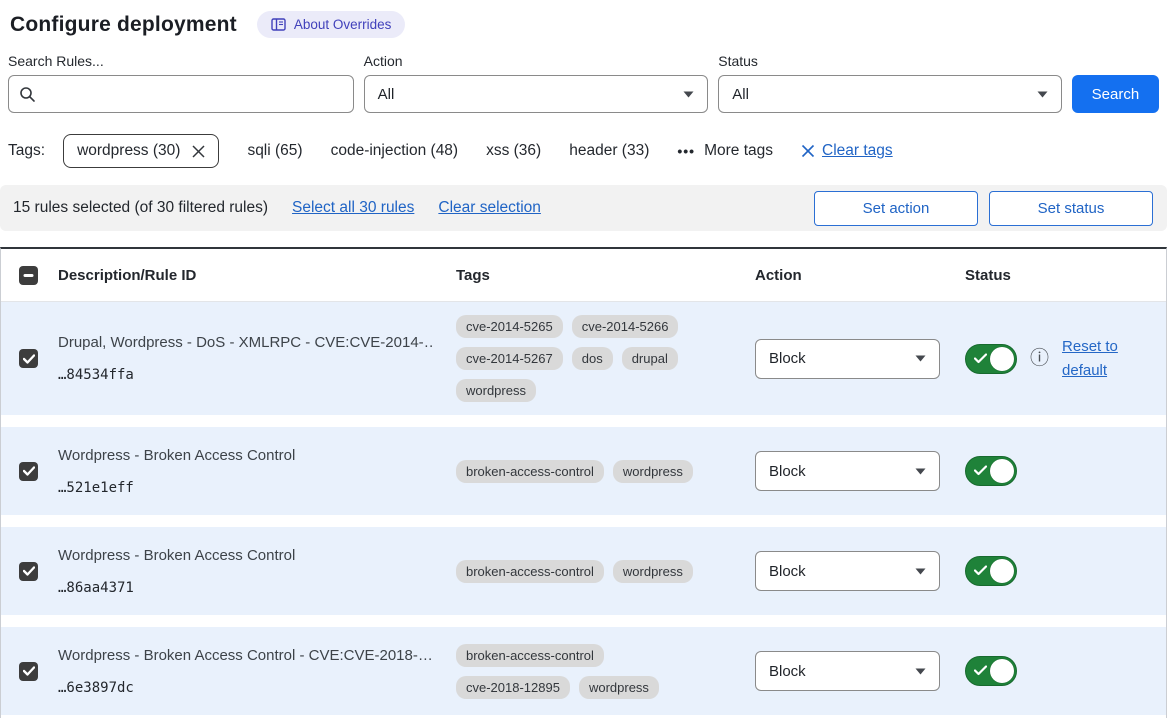 The height and width of the screenshot is (718, 1167). Describe the element at coordinates (383, 61) in the screenshot. I see `action-filter-label: Action` at that location.